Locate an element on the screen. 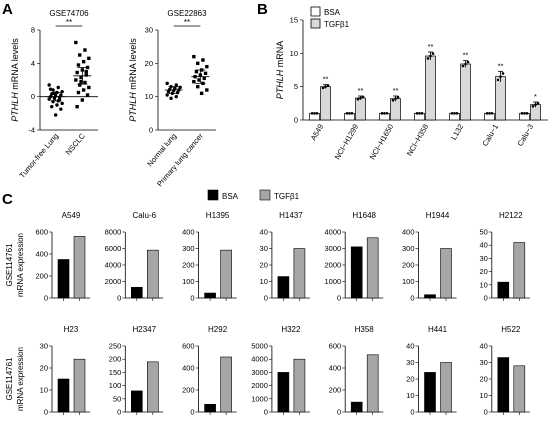 The width and height of the screenshot is (550, 421). c-ytick-label: 20 is located at coordinates (264, 265).